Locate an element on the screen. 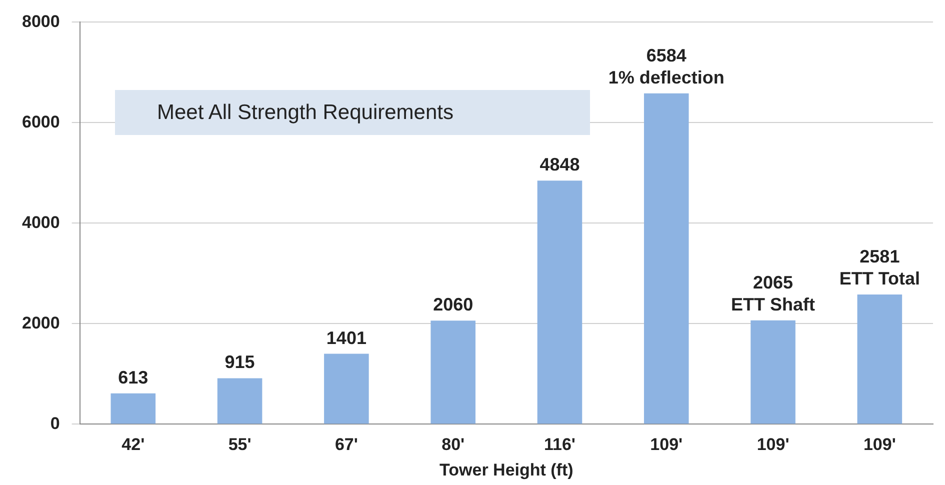  data-label: 4848 is located at coordinates (560, 164).